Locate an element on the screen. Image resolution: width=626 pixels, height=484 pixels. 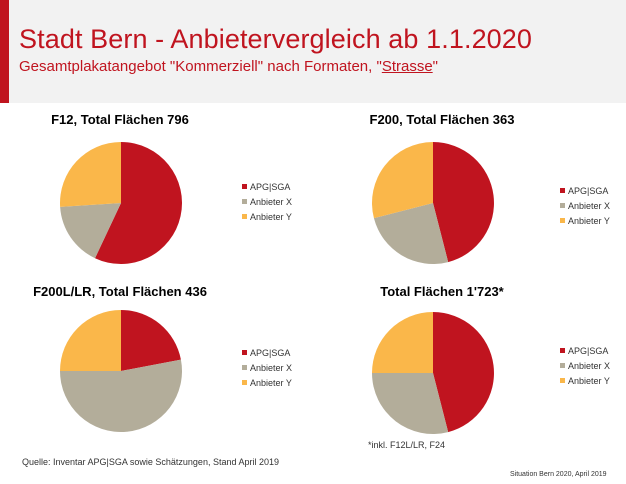
header-accent-bar is located at coordinates (4, 51).